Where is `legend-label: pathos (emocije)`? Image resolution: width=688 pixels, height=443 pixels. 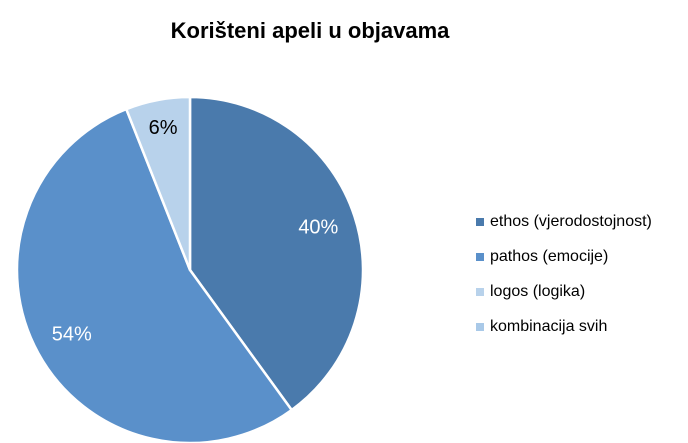 legend-label: pathos (emocije) is located at coordinates (549, 256).